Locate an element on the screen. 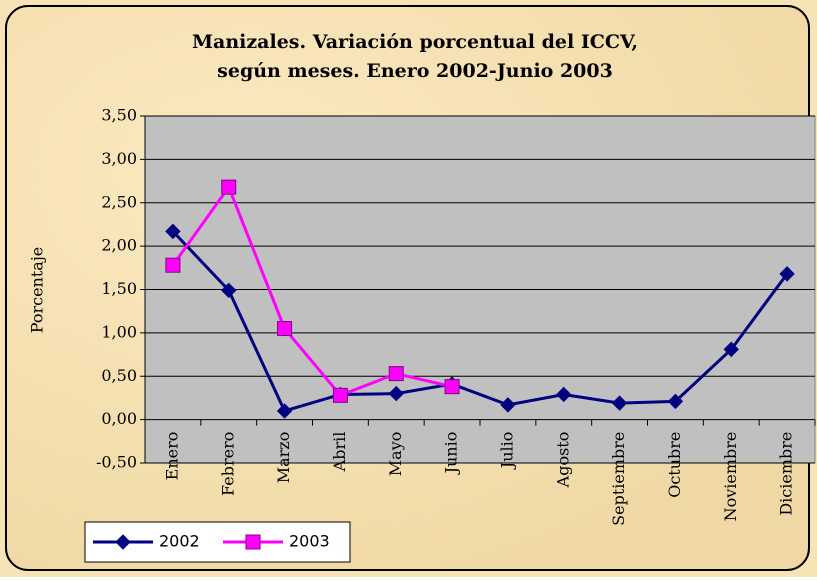  y-tick-label: 3,50 is located at coordinates (119, 115).